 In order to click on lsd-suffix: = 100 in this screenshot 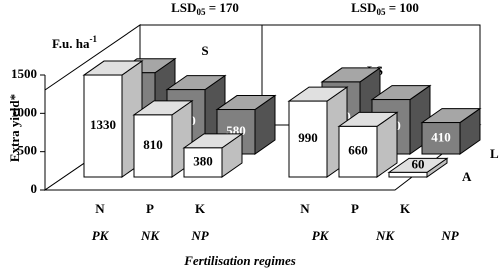, I will do `click(401, 7)`.